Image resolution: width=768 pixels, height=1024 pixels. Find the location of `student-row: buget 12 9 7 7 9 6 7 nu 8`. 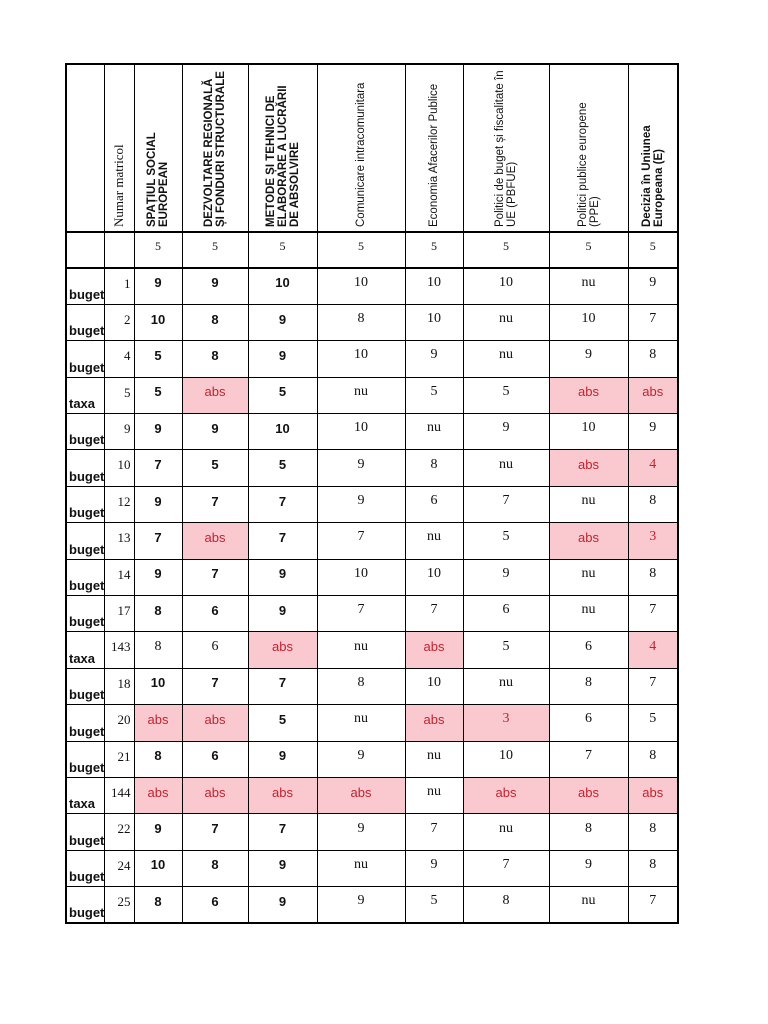

student-row: buget 12 9 7 7 9 6 7 nu 8 is located at coordinates (372, 504).